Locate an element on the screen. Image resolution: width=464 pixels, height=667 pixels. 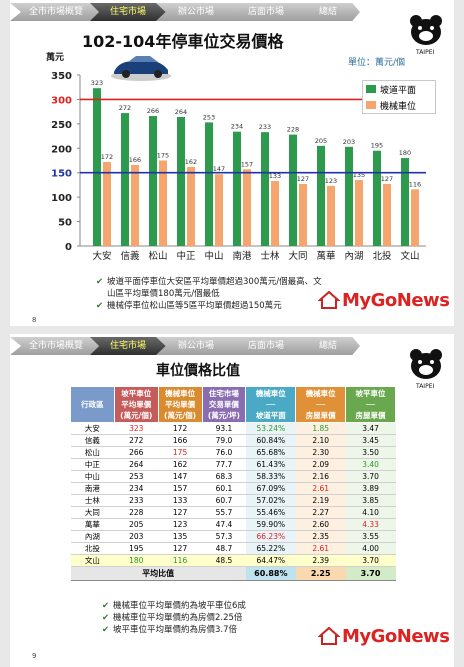
x-tick-label: 北投 is located at coordinates (382, 256).